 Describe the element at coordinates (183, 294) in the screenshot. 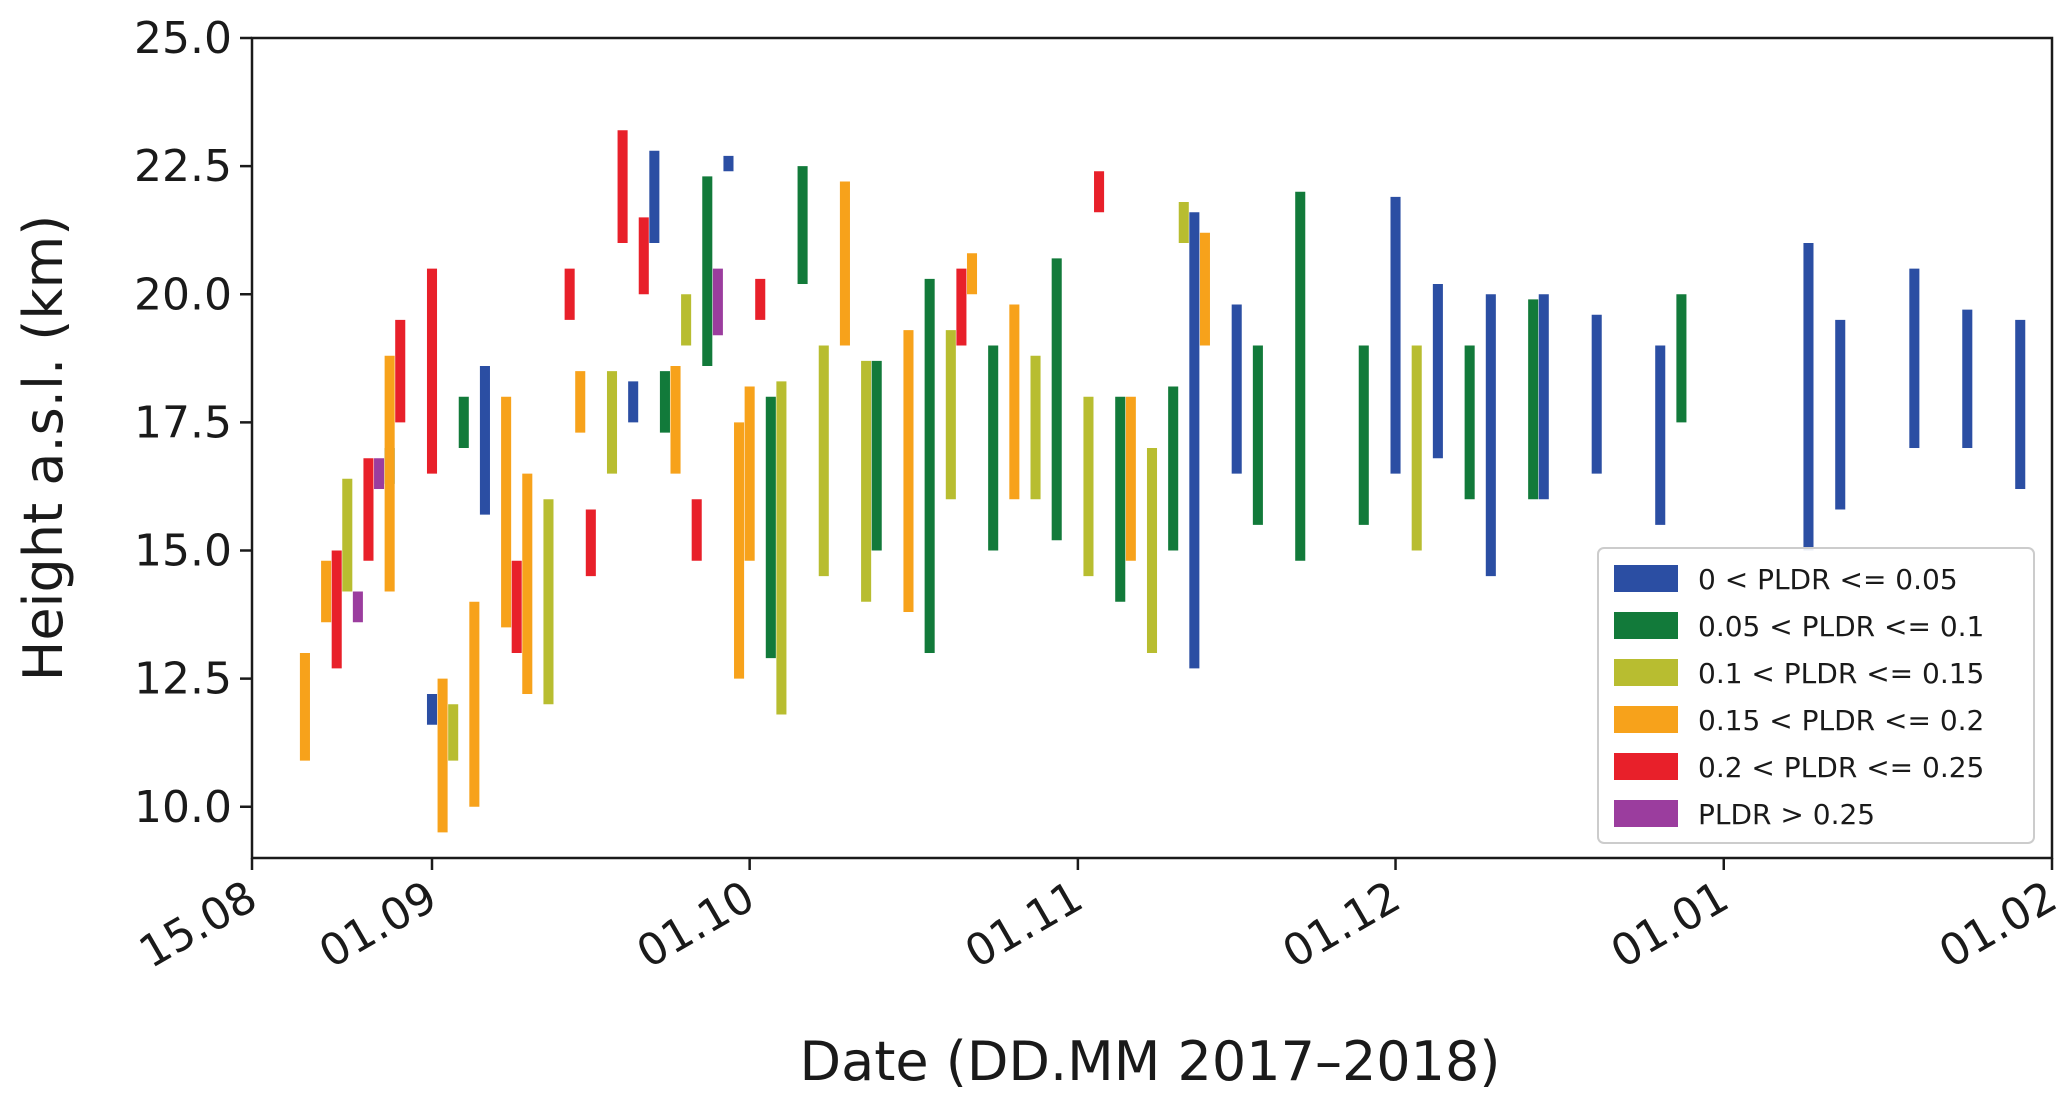

I see `y-tick-label: 20.0` at that location.